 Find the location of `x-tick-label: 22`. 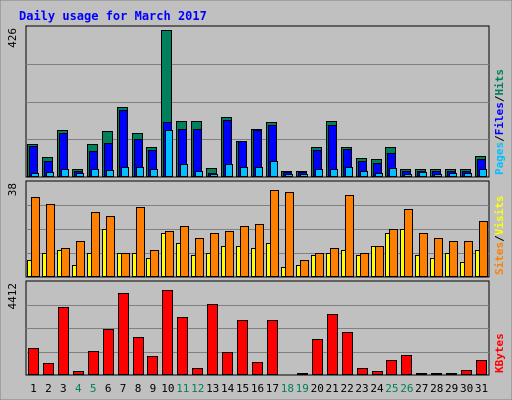

x-tick-label: 22 is located at coordinates (346, 388).